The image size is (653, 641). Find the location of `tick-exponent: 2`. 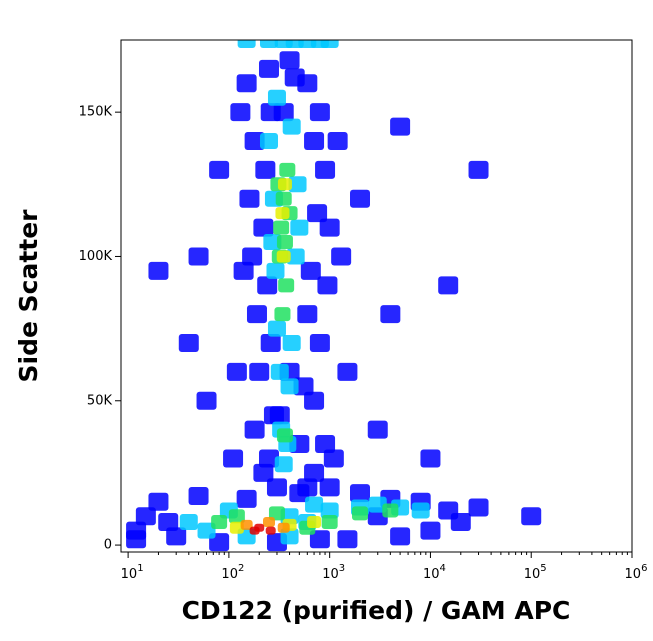

tick-exponent: 2 is located at coordinates (241, 568).